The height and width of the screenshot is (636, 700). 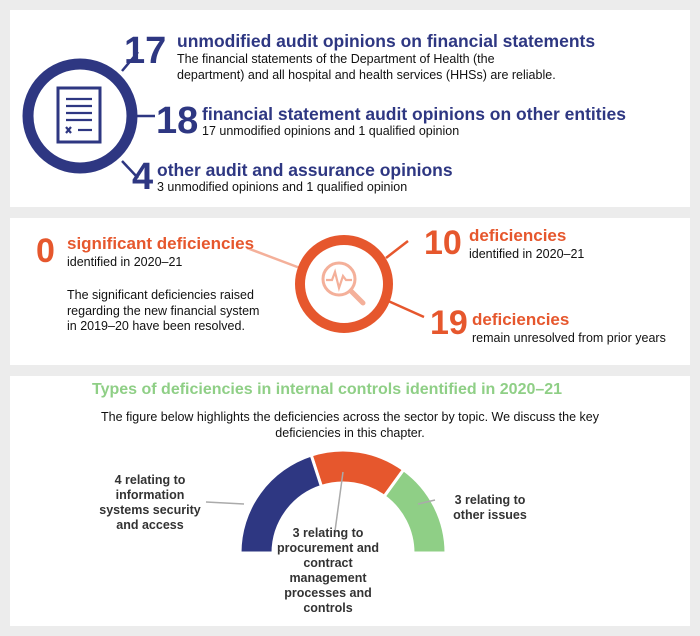 What do you see at coordinates (521, 319) in the screenshot?
I see `unresolved-title: deficiencies` at bounding box center [521, 319].